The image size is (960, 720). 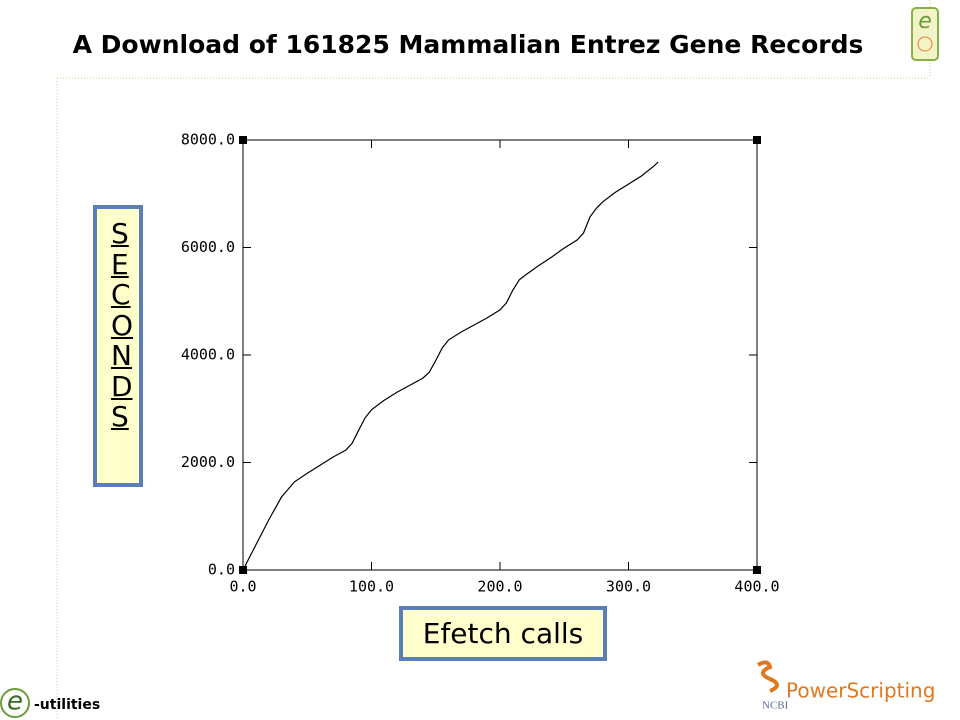 I want to click on y-tick-label: 4000.0, so click(x=208, y=355).